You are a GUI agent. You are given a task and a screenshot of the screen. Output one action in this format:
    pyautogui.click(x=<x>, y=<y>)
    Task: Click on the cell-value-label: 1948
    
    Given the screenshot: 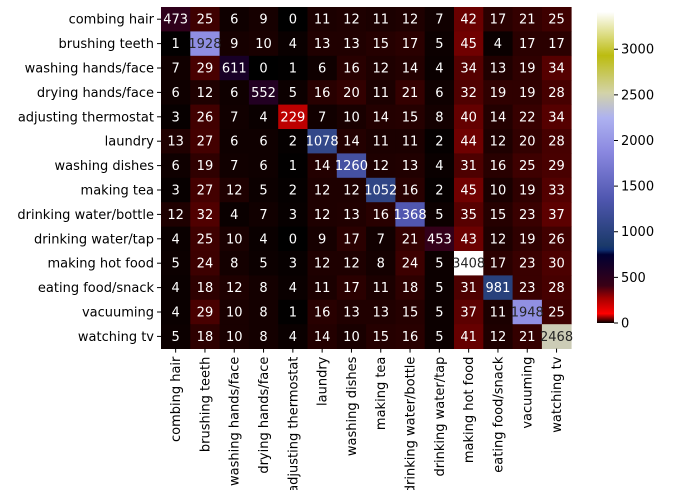 What is the action you would take?
    pyautogui.click(x=527, y=313)
    